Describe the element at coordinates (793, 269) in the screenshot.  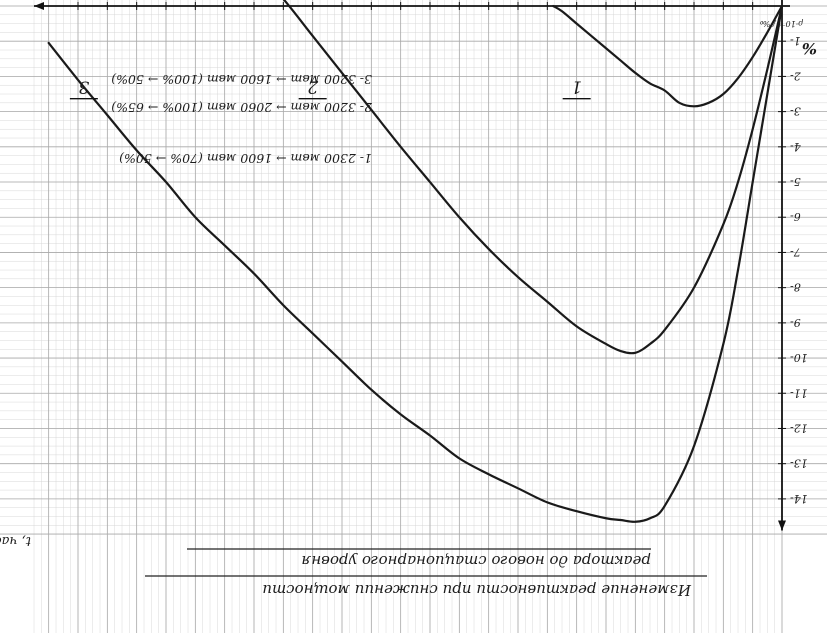
I see `y-tick-labels: 1- 2- 3- 4- 5- 6- 7- 8- 9- 10- 11- 12- 13- 14-` at that location.